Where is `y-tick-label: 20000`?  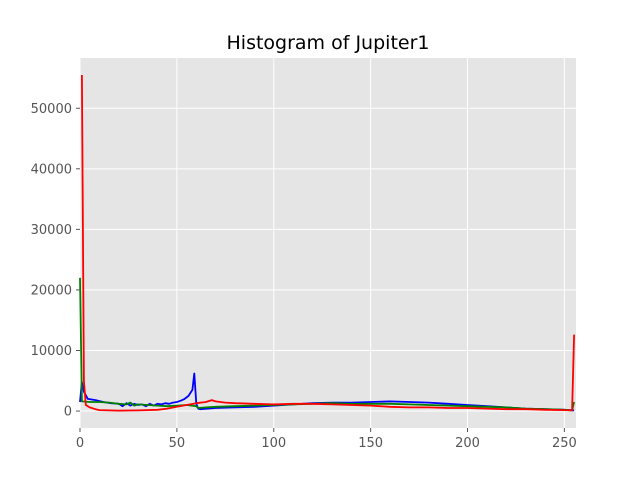
y-tick-label: 20000 is located at coordinates (51, 290).